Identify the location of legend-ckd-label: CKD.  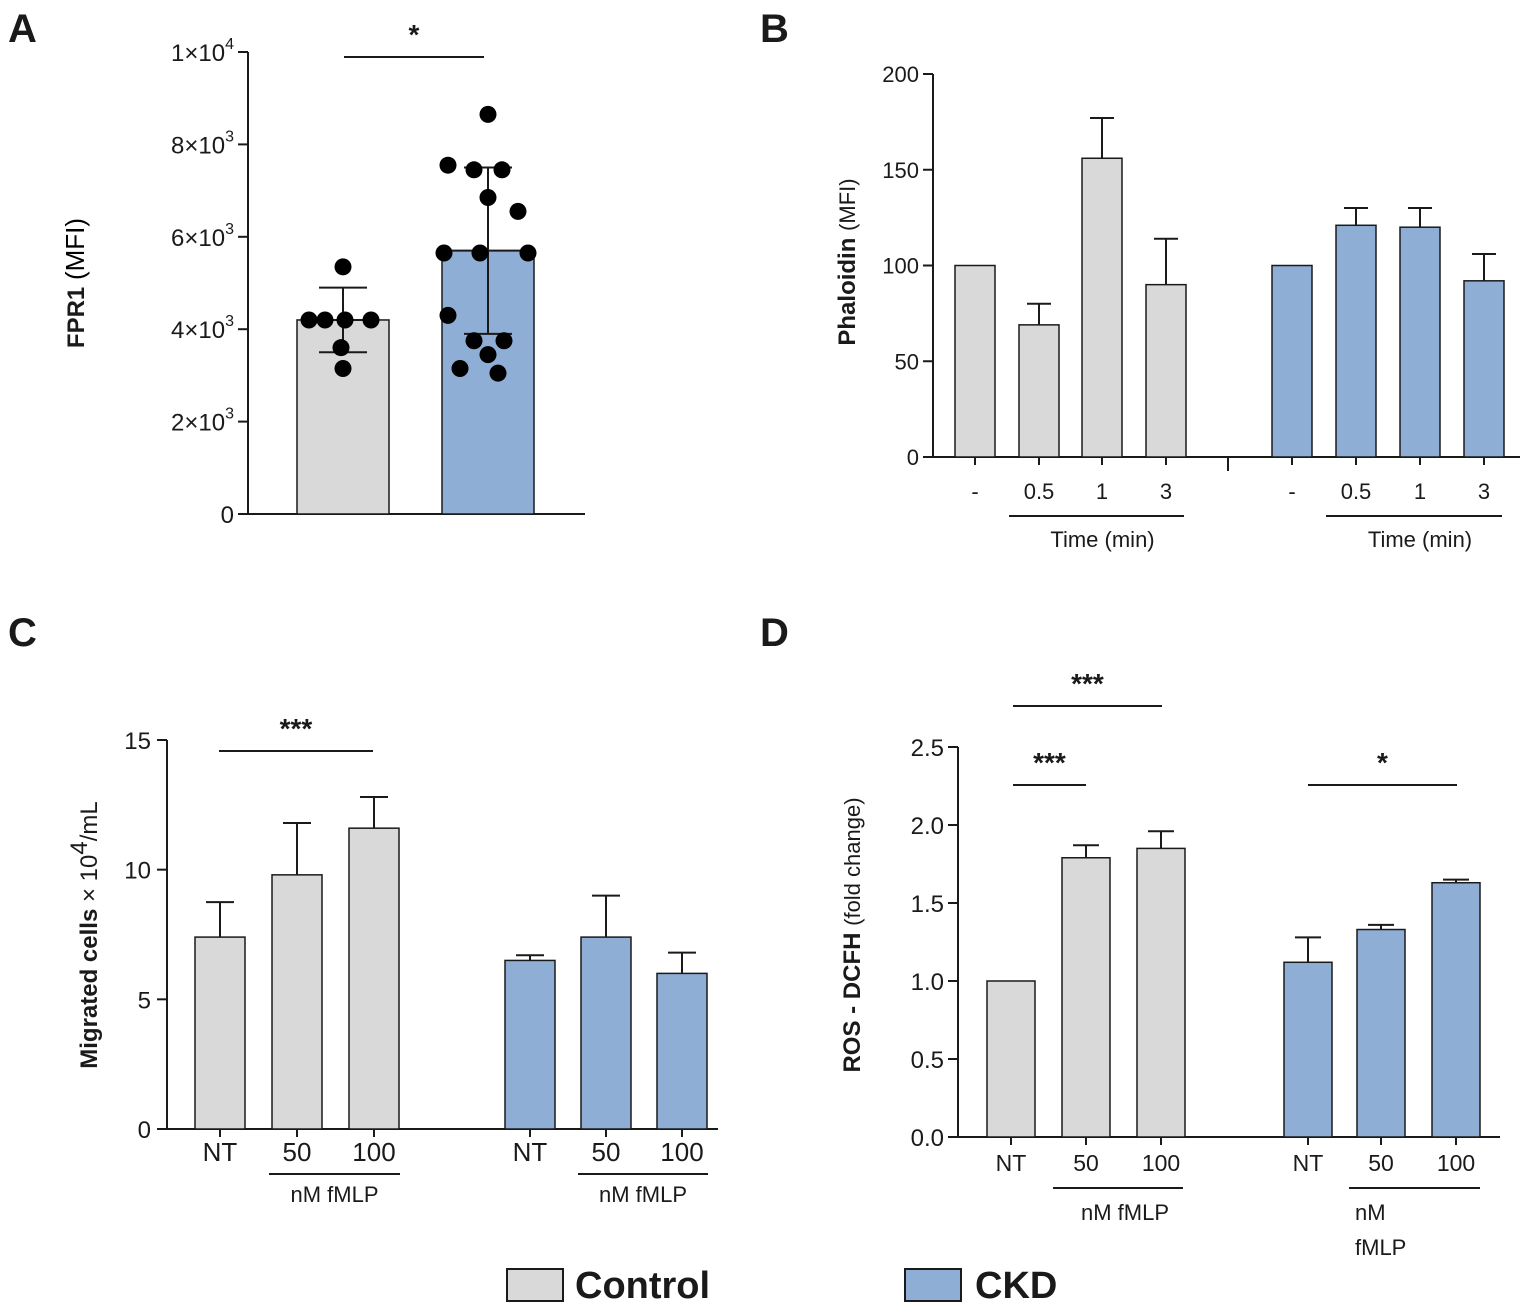
(1016, 1286).